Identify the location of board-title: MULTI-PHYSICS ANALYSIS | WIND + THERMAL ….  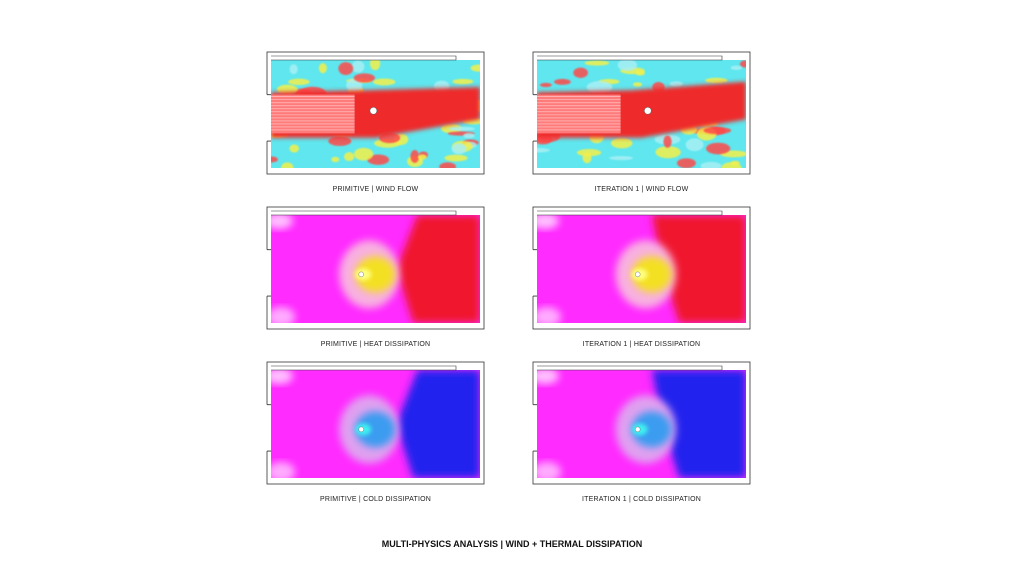
(512, 544).